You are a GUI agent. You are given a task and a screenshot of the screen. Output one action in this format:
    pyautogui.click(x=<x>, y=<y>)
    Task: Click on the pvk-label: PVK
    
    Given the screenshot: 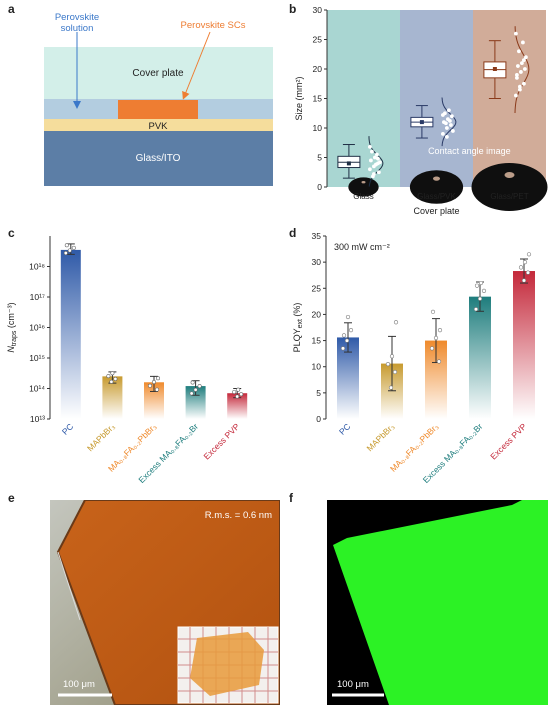 What is the action you would take?
    pyautogui.click(x=158, y=126)
    